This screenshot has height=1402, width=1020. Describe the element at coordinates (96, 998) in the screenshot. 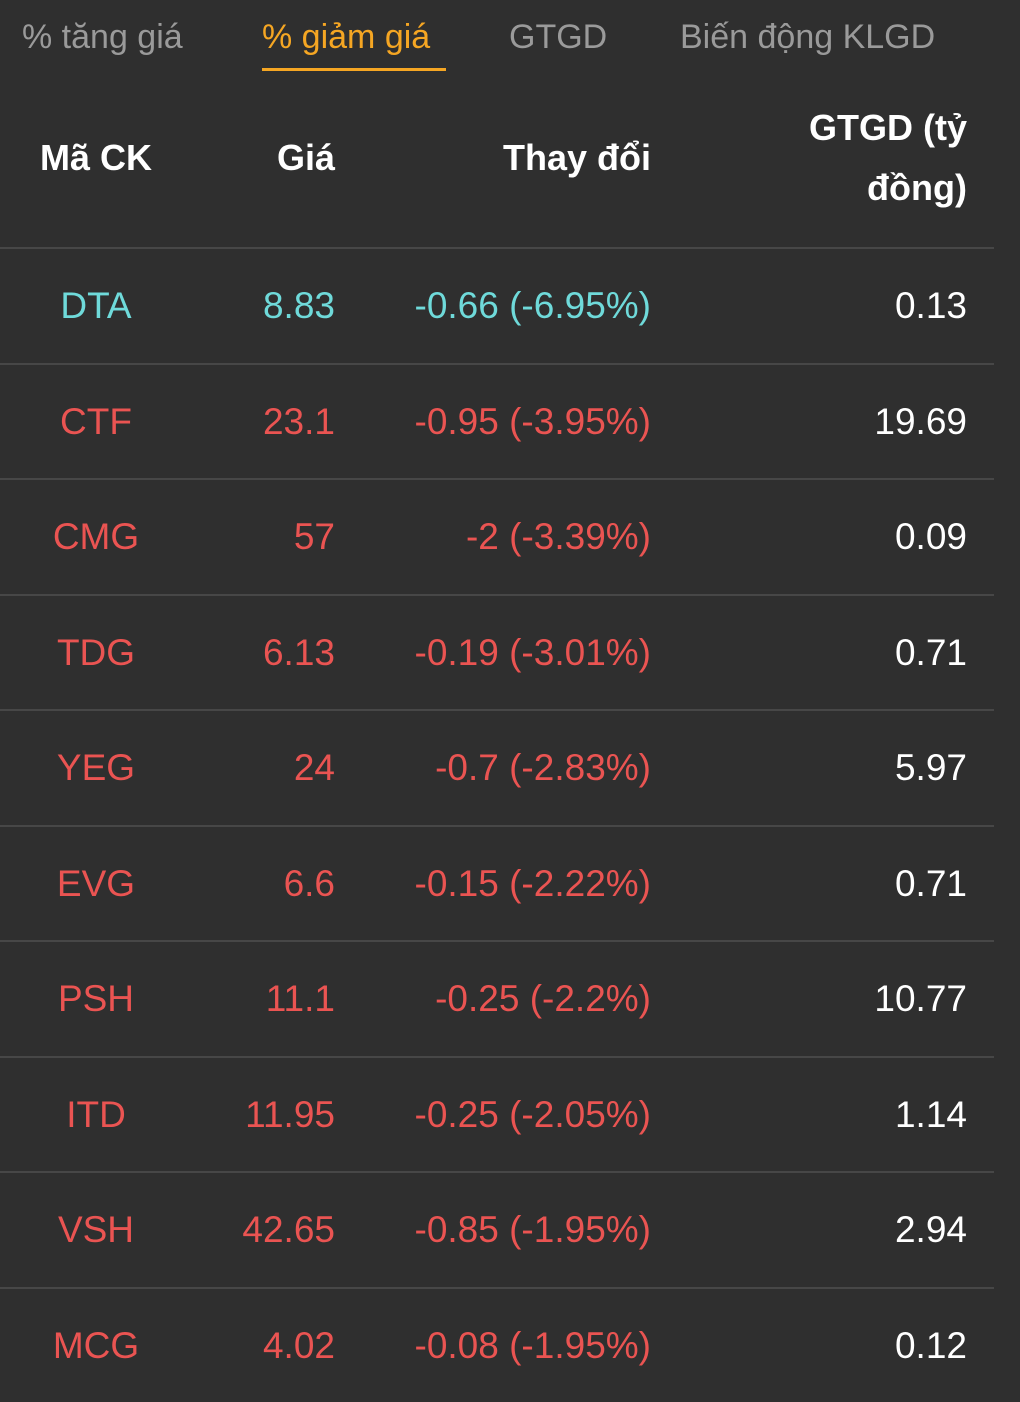

I see `stock-symbol: PSH` at that location.